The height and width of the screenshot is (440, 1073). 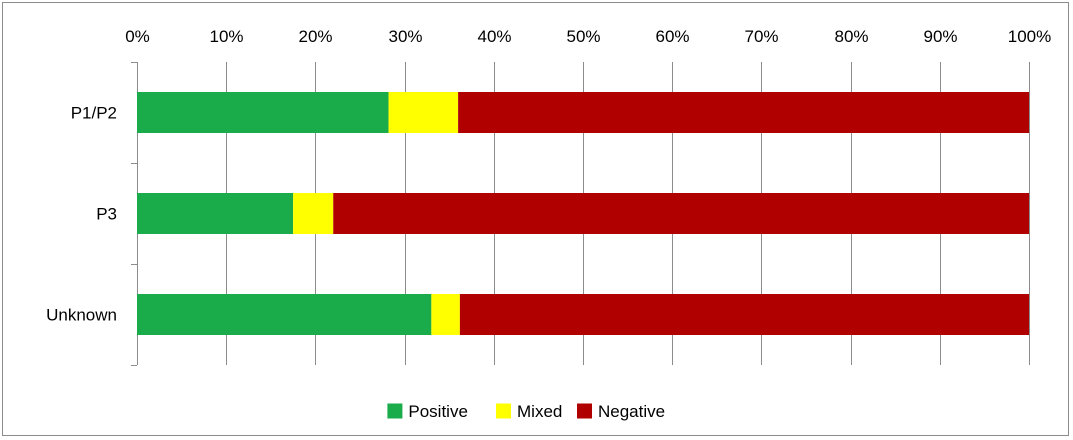 I want to click on x-tick-label: 50%, so click(x=583, y=36).